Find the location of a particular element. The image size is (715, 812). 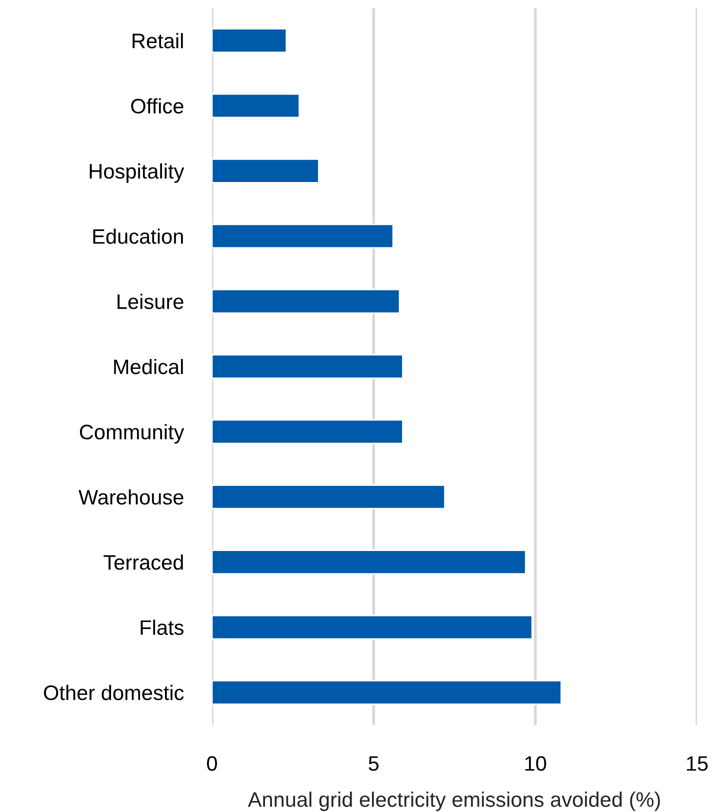

x-tick-label: 5 is located at coordinates (373, 763).